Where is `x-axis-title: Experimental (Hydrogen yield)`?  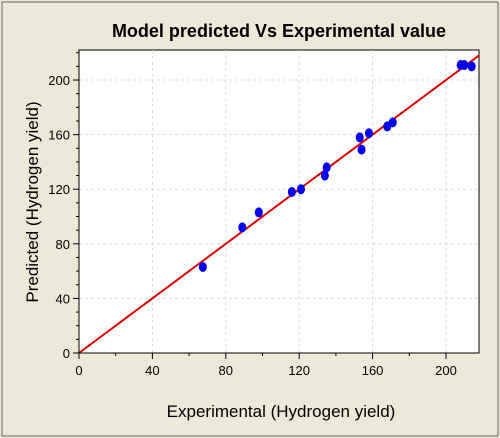 x-axis-title: Experimental (Hydrogen yield) is located at coordinates (281, 411).